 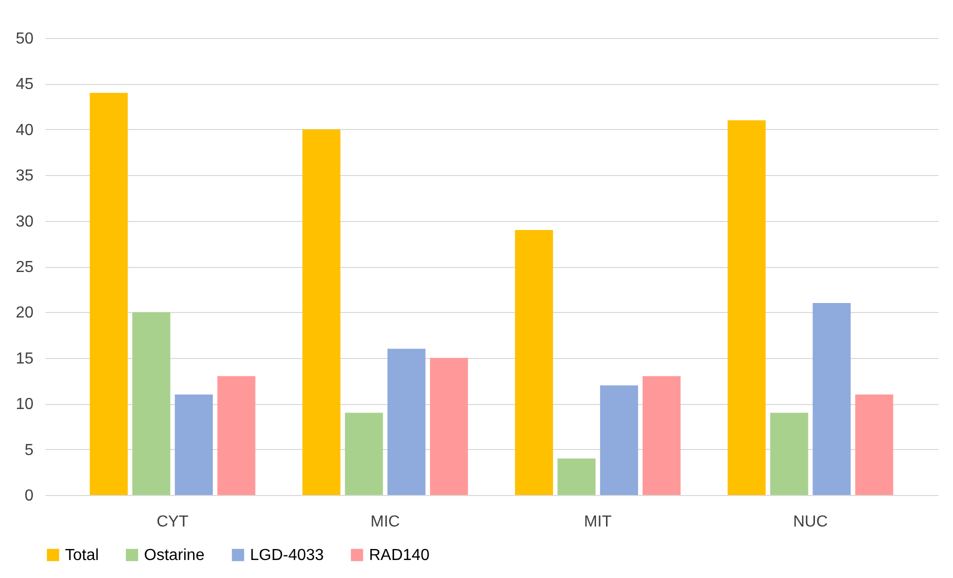 I want to click on x-tick-label: NUC, so click(x=810, y=522).